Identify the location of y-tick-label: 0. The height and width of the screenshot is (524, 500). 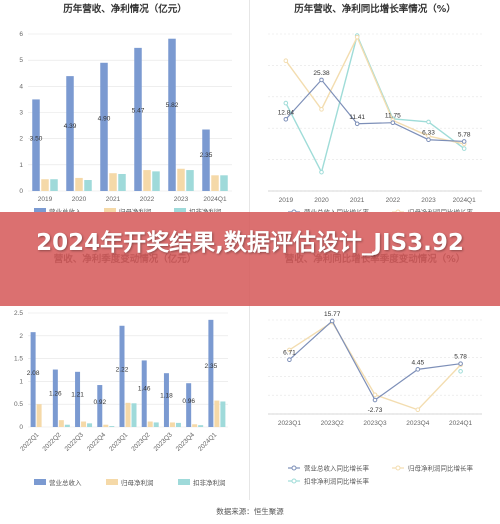
(21, 427).